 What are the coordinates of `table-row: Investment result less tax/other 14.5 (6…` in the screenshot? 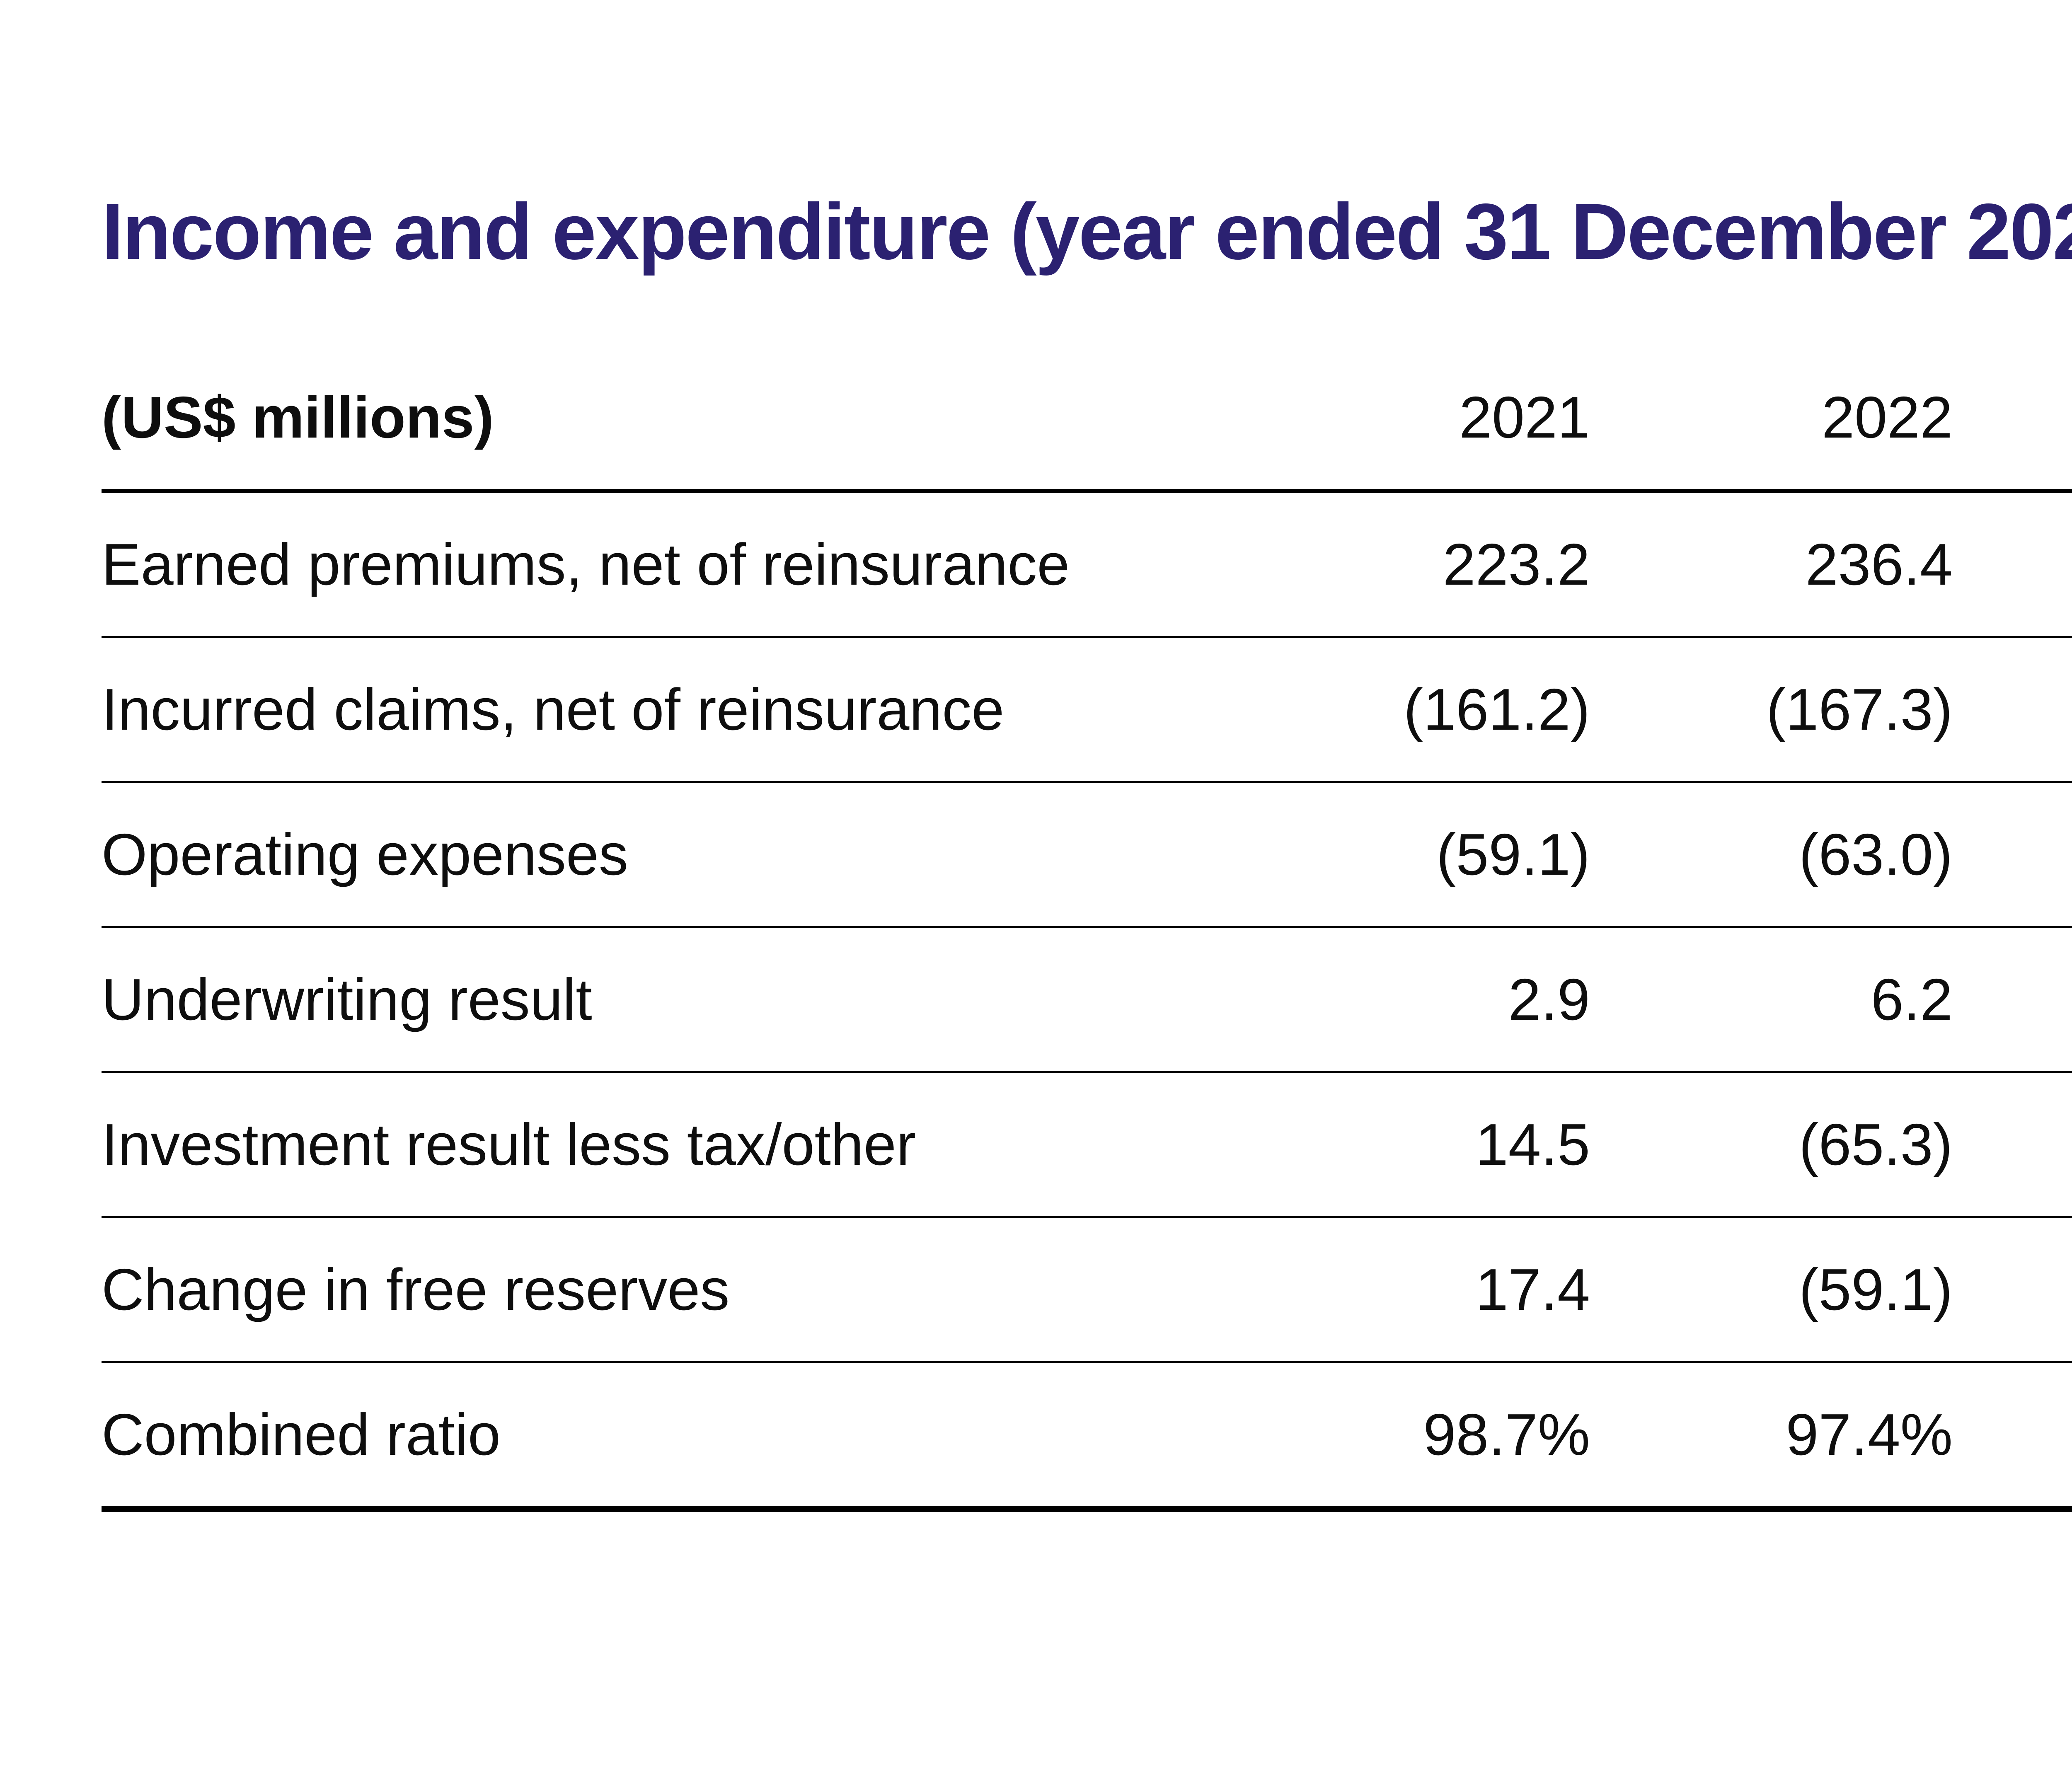 It's located at (1087, 1145).